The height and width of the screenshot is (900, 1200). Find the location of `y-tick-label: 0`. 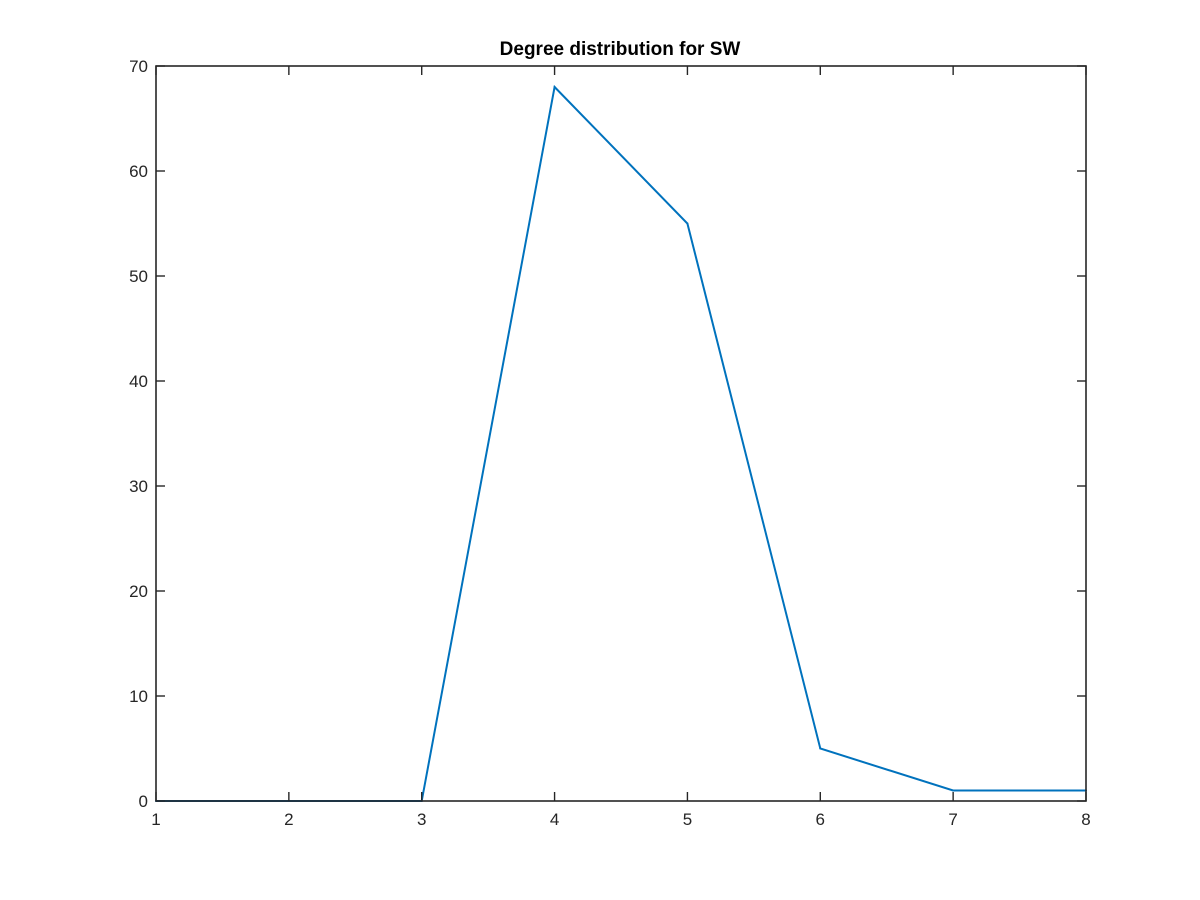

y-tick-label: 0 is located at coordinates (143, 801).